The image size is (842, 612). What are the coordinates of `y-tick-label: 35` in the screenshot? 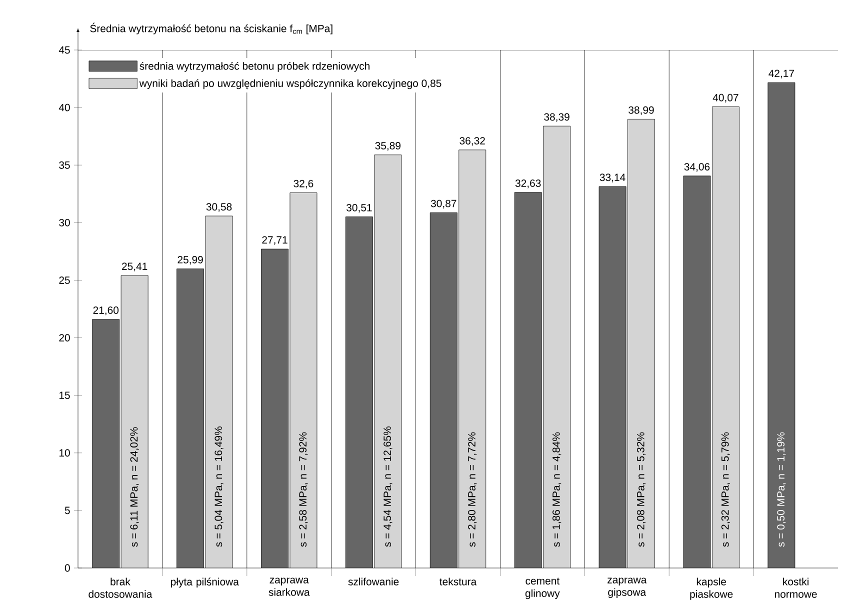 It's located at (64, 165).